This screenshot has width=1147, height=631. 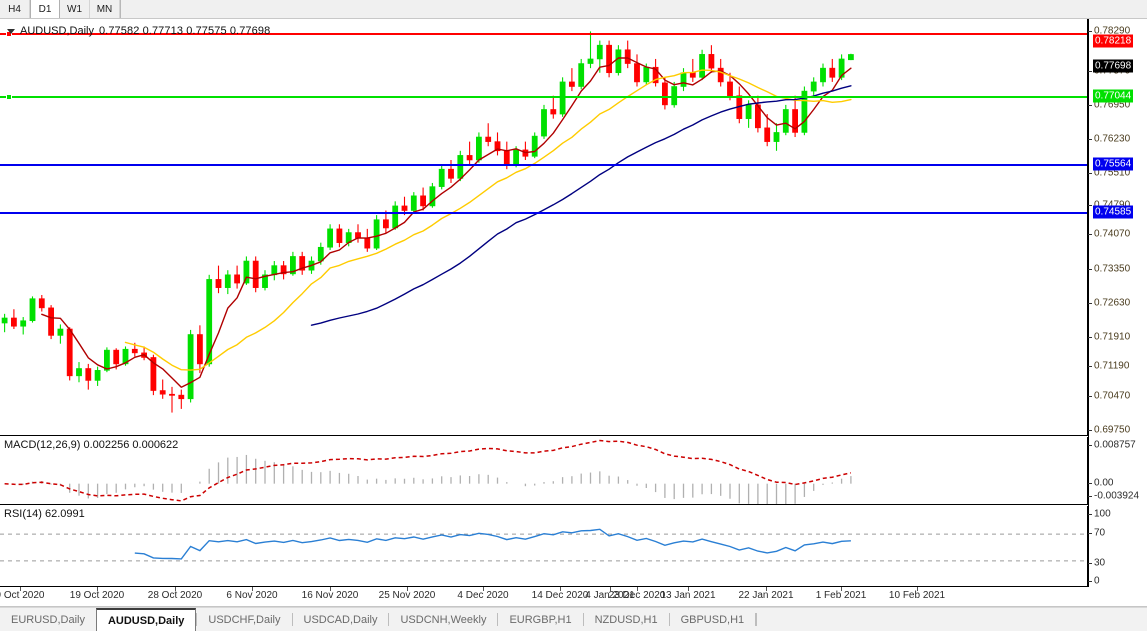 What do you see at coordinates (44, 514) in the screenshot?
I see `rsi-label: RSI(14) 62.0991` at bounding box center [44, 514].